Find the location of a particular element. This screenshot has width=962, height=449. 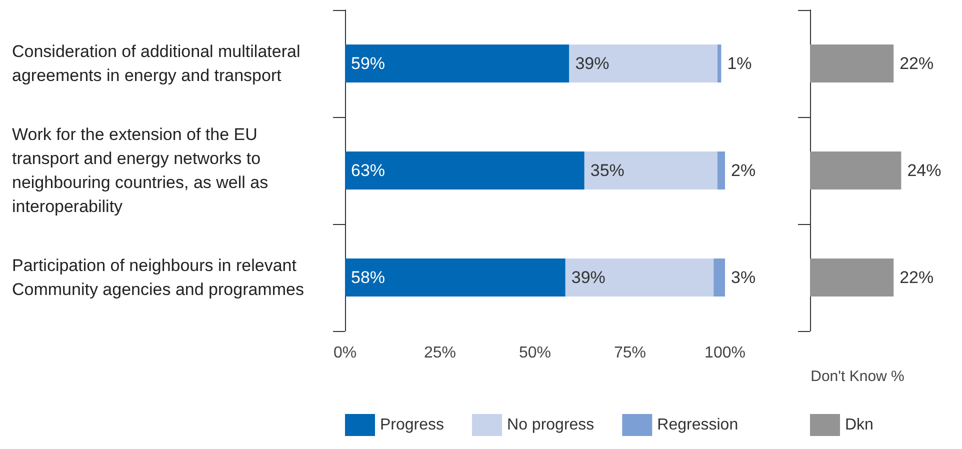

legend-label: No progress is located at coordinates (550, 425).